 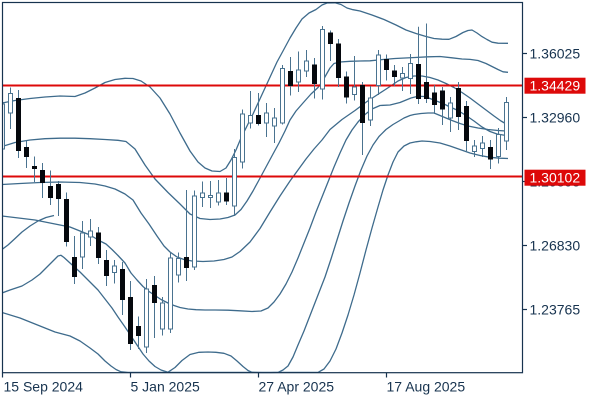 What do you see at coordinates (165, 387) in the screenshot?
I see `svg-text: 5 Jan 2025` at bounding box center [165, 387].